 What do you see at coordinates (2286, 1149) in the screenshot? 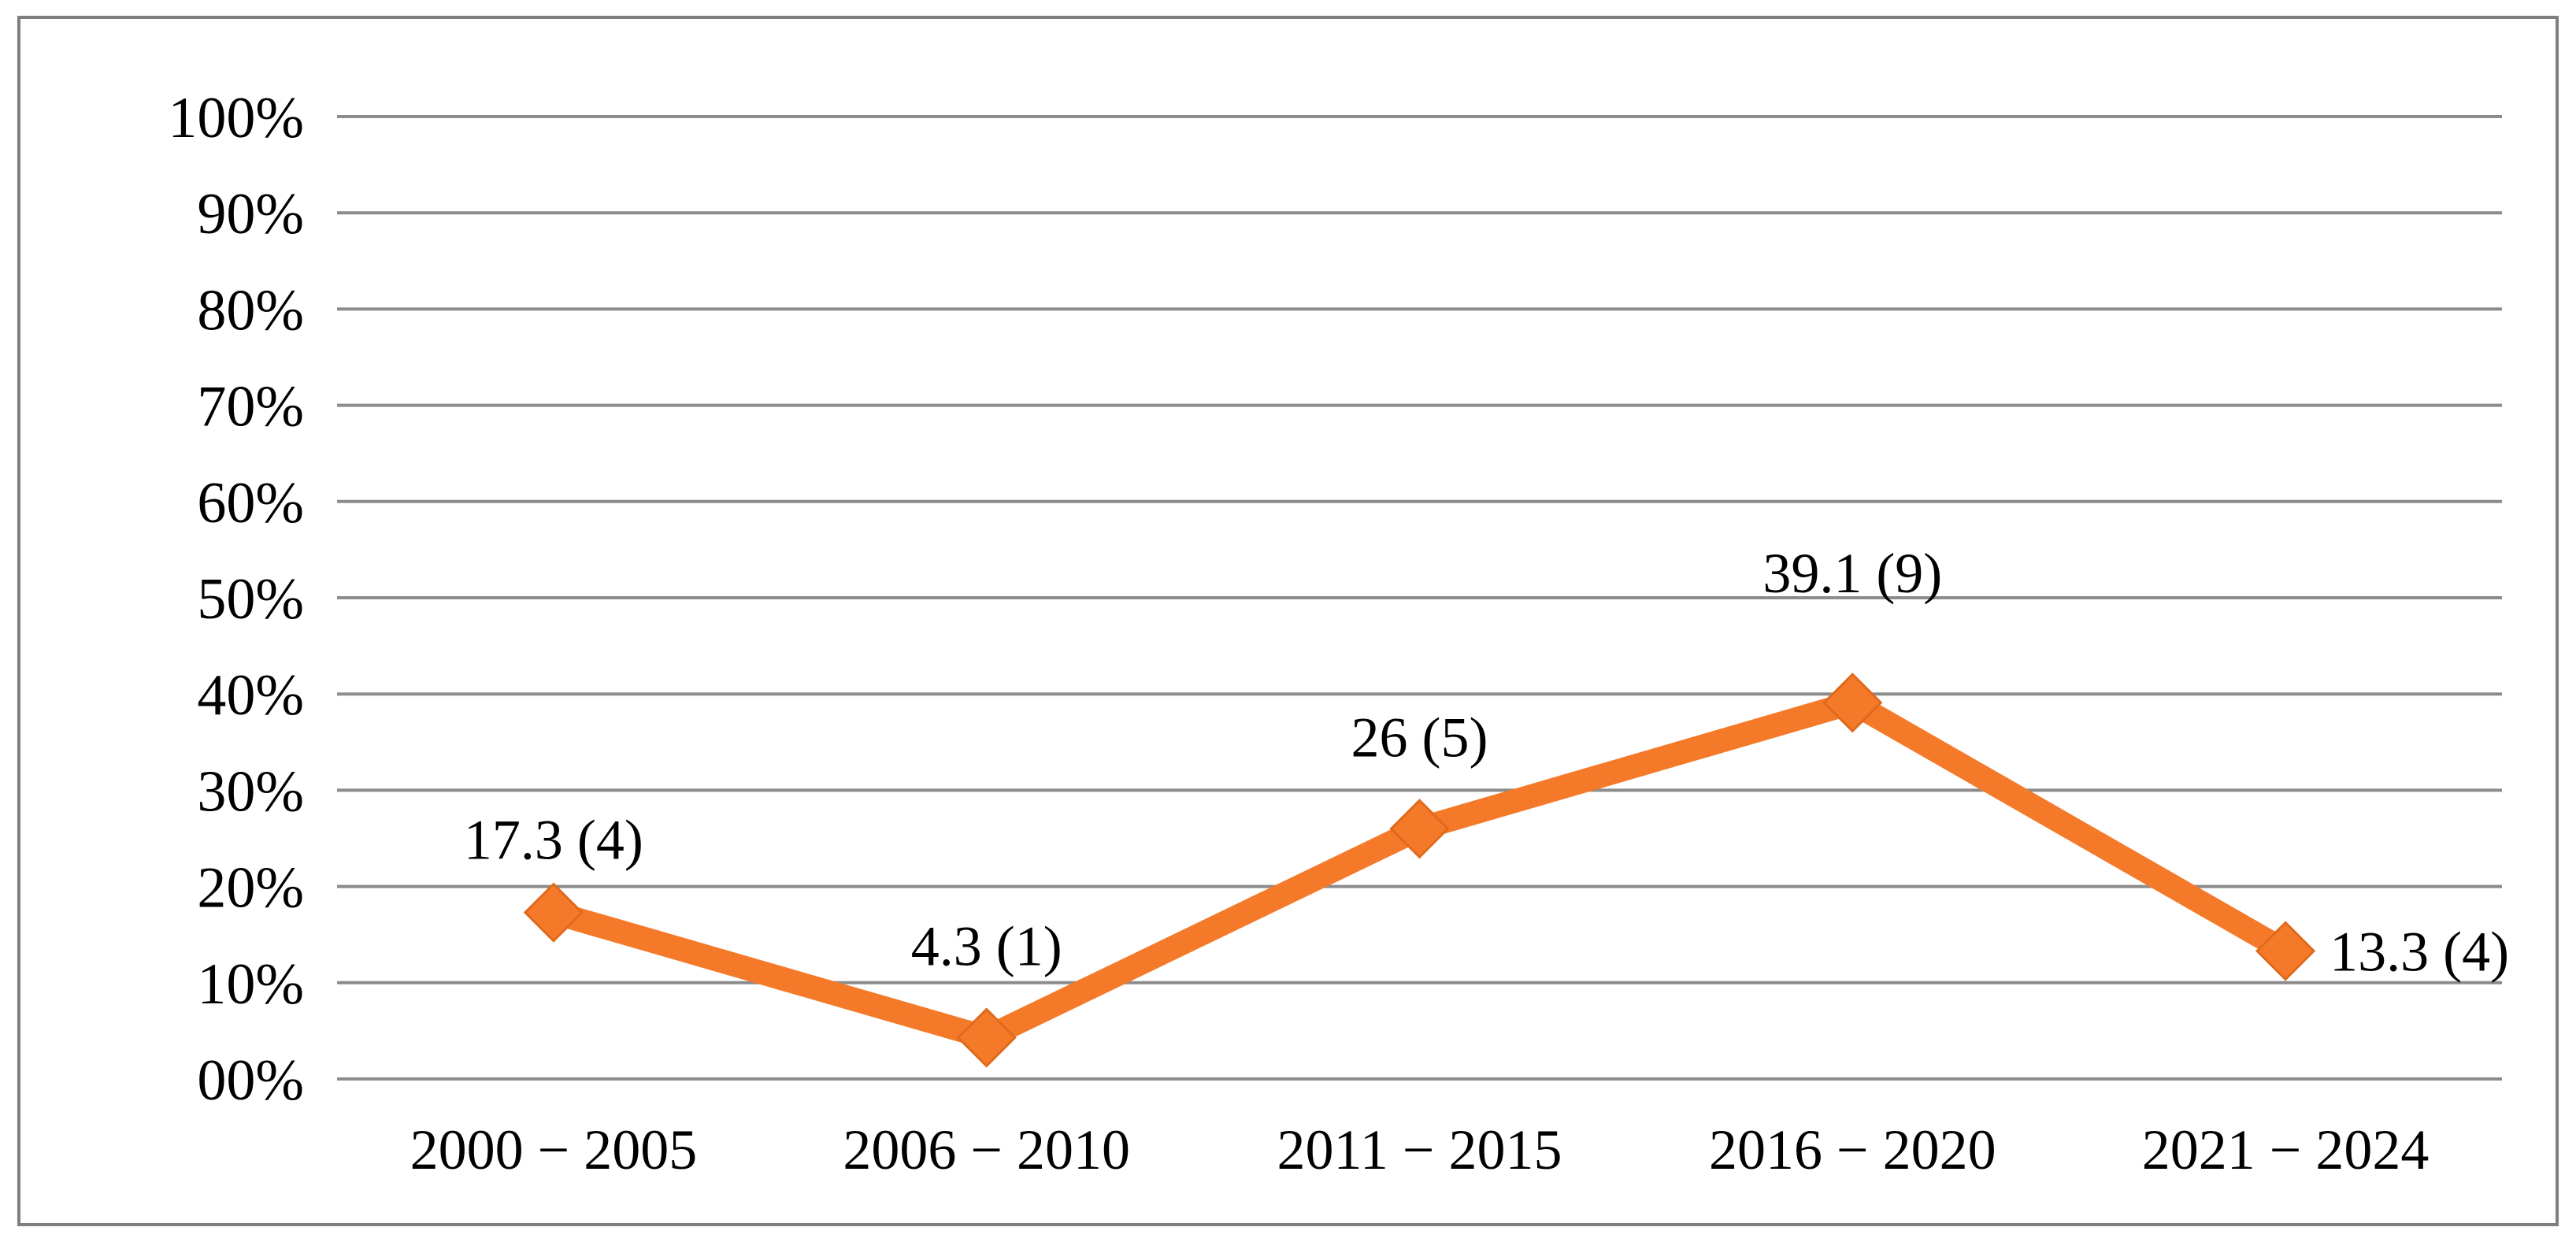
I see `x-category-label: 2021 − 2024` at bounding box center [2286, 1149].